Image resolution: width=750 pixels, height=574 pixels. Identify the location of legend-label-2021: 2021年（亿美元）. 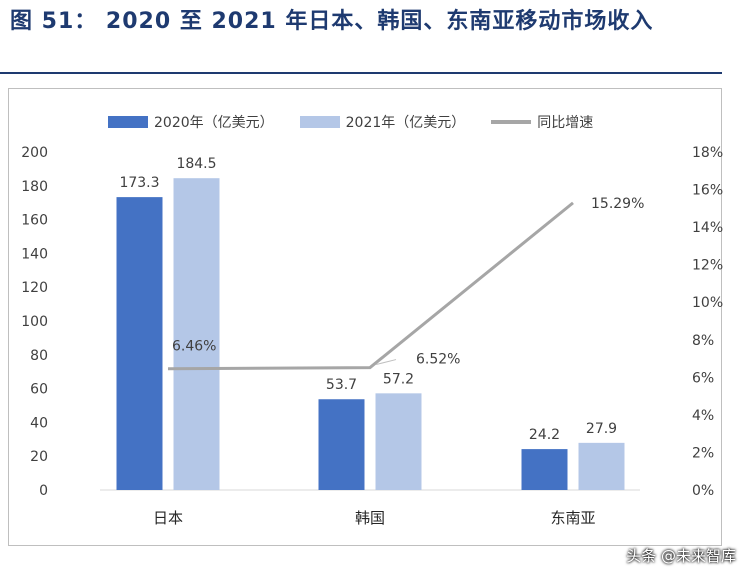
(405, 123).